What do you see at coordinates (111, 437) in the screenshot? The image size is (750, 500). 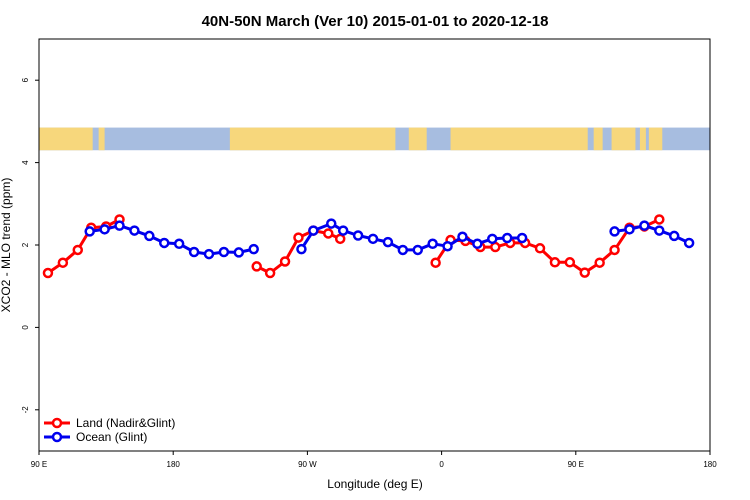 I see `legend-label: Ocean (Glint)` at bounding box center [111, 437].